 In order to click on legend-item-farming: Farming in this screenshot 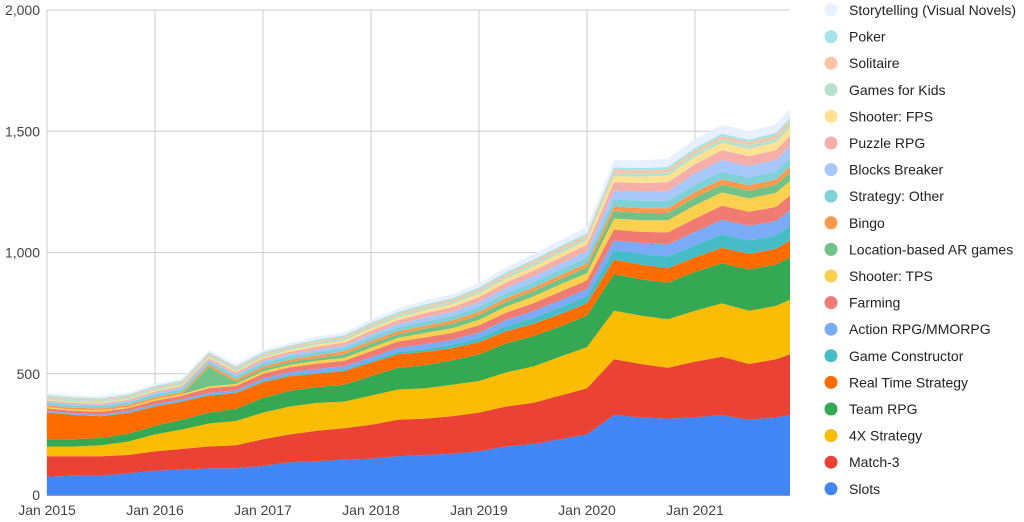, I will do `click(862, 303)`.